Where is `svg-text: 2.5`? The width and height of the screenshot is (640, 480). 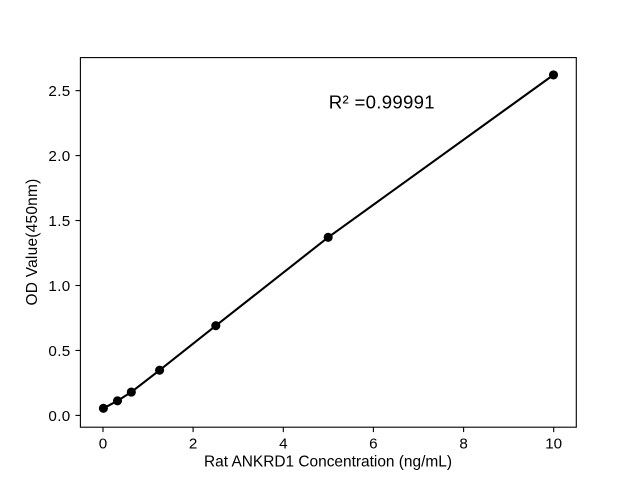 svg-text: 2.5 is located at coordinates (59, 91).